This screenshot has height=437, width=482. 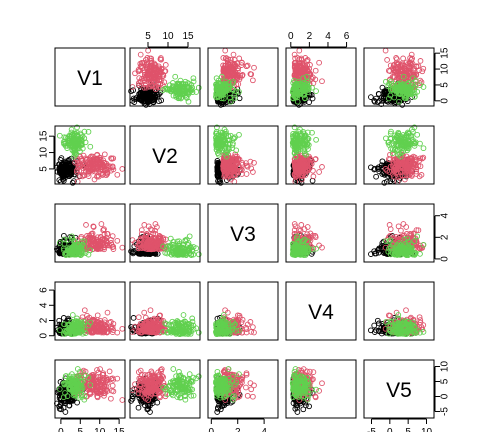 I want to click on panel-V3-vs-V1, so click(x=243, y=77).